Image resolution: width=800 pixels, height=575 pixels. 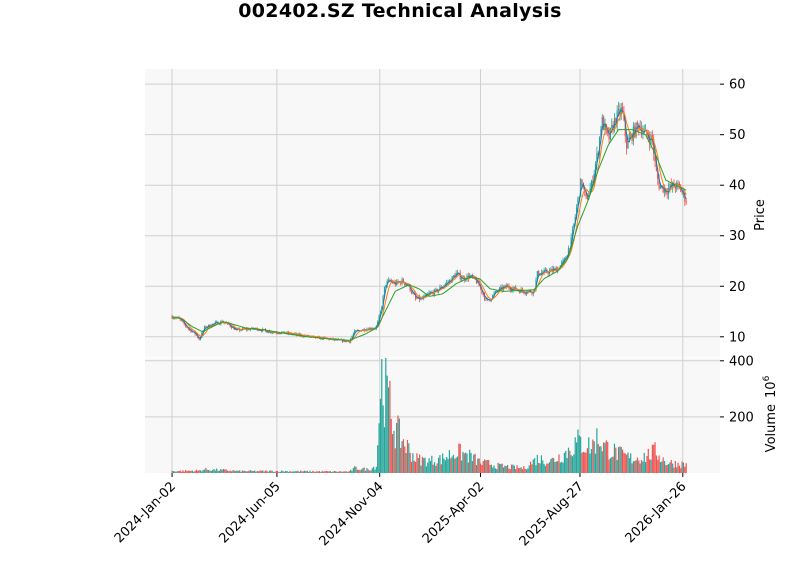 I want to click on price-axis-ticks: 10 20 30 40 50 60, so click(x=733, y=211).